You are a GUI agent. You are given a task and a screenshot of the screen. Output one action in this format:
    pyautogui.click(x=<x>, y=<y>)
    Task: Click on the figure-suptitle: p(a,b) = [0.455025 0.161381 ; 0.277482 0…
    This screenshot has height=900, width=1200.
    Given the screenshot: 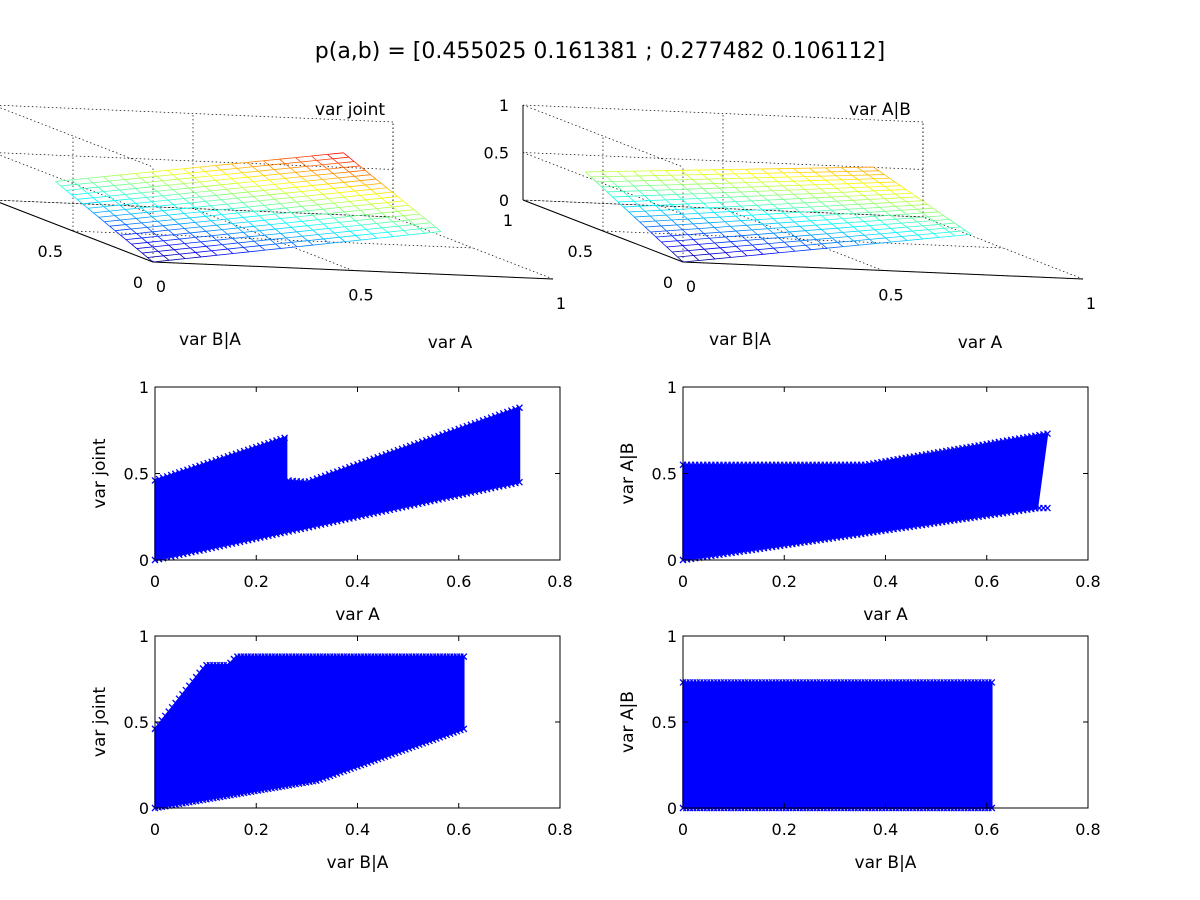 What is the action you would take?
    pyautogui.click(x=600, y=51)
    